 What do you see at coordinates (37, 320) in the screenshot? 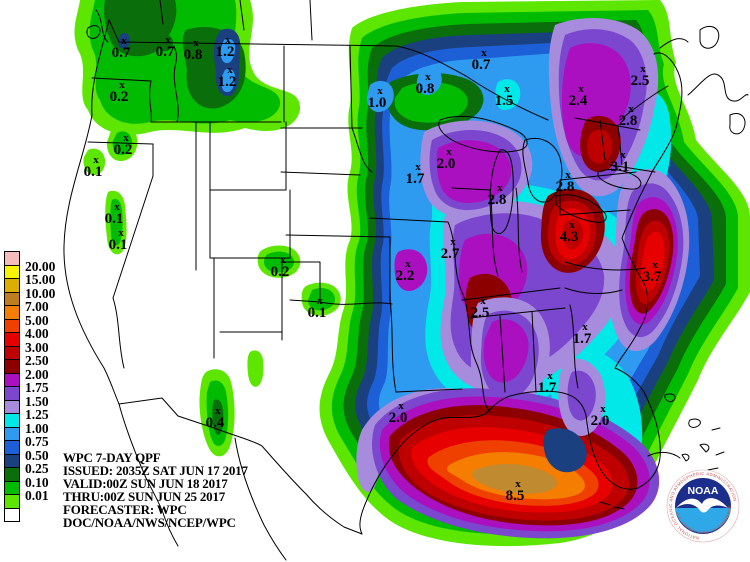
I see `legend-label: 5.00` at bounding box center [37, 320].